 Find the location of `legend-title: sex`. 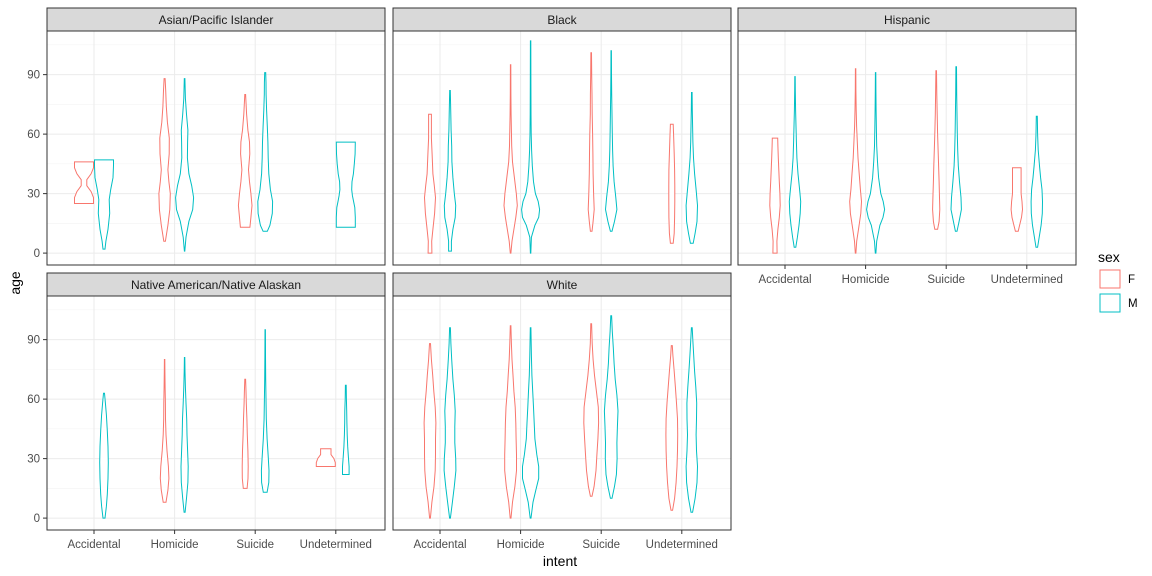

legend-title: sex is located at coordinates (1109, 257).